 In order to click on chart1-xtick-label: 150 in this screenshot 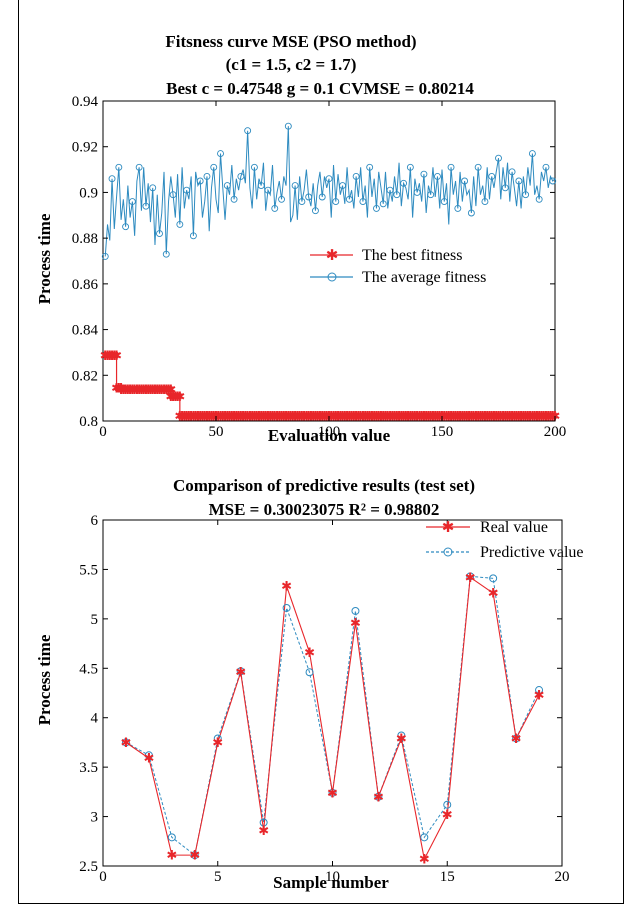, I will do `click(442, 432)`.